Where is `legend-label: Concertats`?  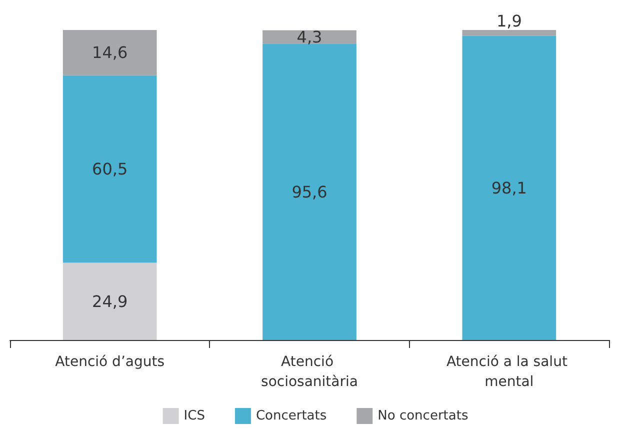 legend-label: Concertats is located at coordinates (291, 416).